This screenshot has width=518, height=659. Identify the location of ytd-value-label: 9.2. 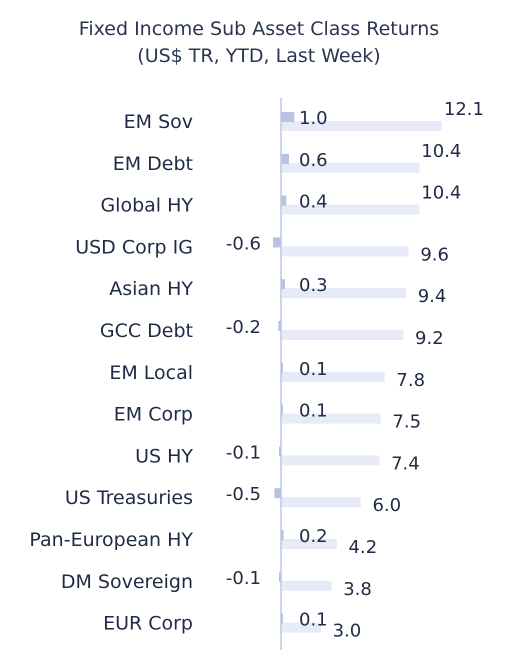
(429, 338).